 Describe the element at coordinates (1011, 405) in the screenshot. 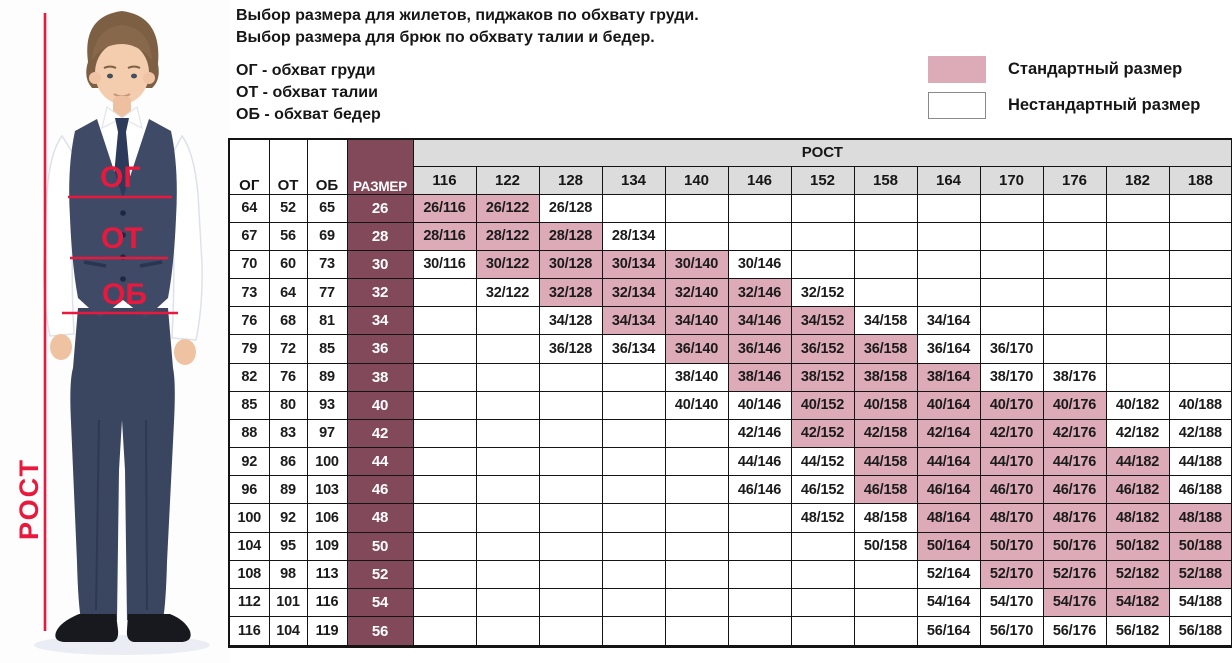

I see `size-height-cell: 40/170` at that location.